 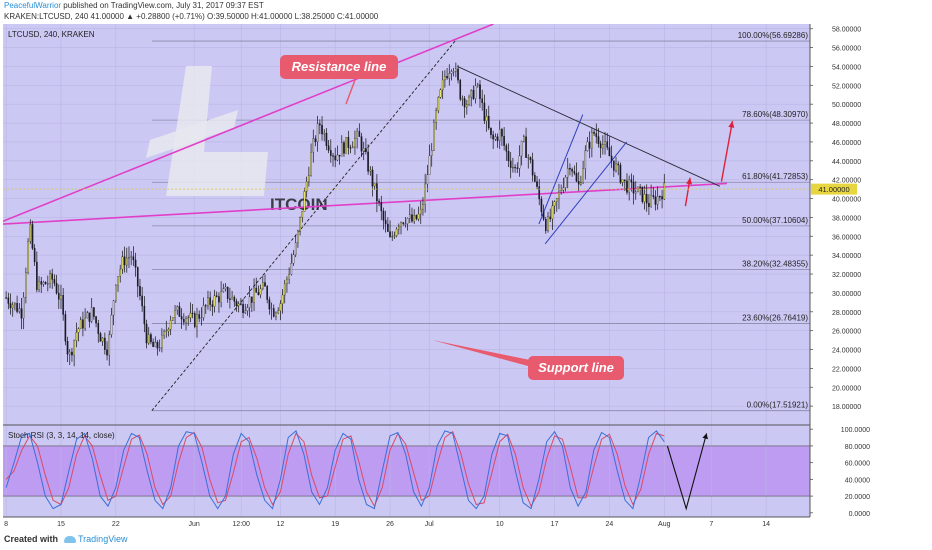 I want to click on fib-level-label: 50.00%(37.10604), so click(x=775, y=220).